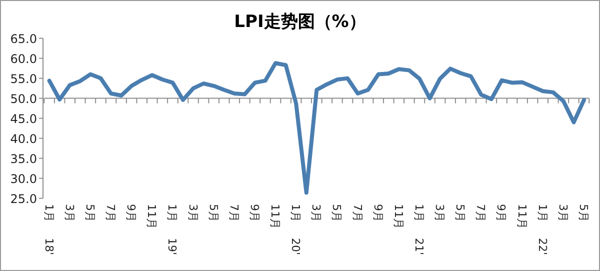  I want to click on chart-title: LPI走势图（%）, so click(300, 22).